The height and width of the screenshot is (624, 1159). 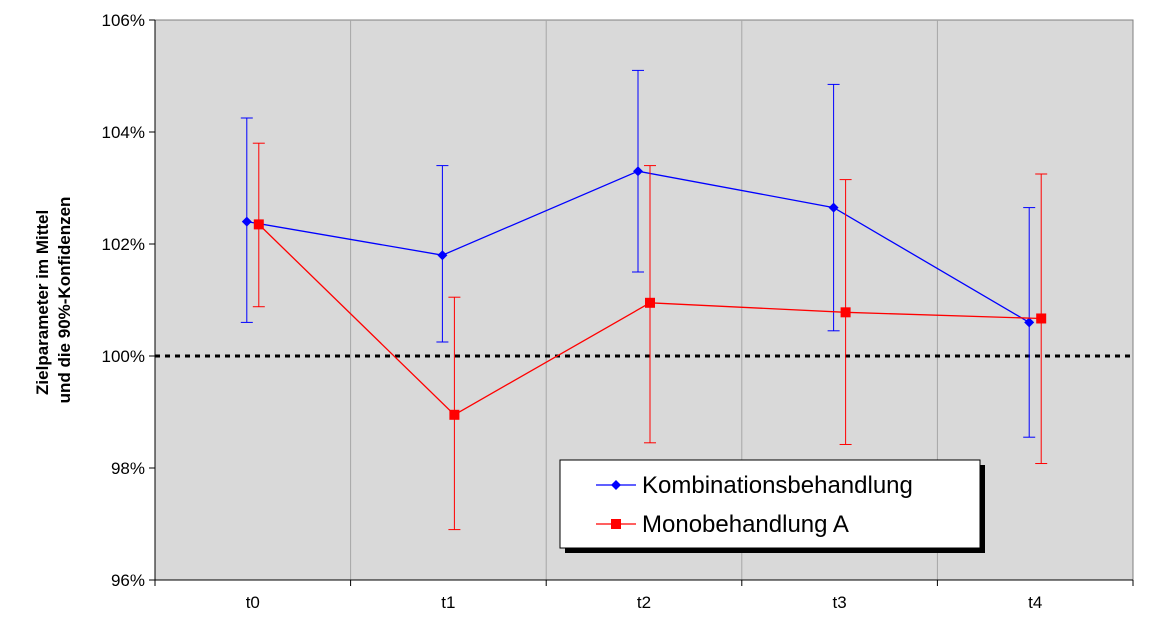 What do you see at coordinates (123, 356) in the screenshot?
I see `y-tick-label: 100%` at bounding box center [123, 356].